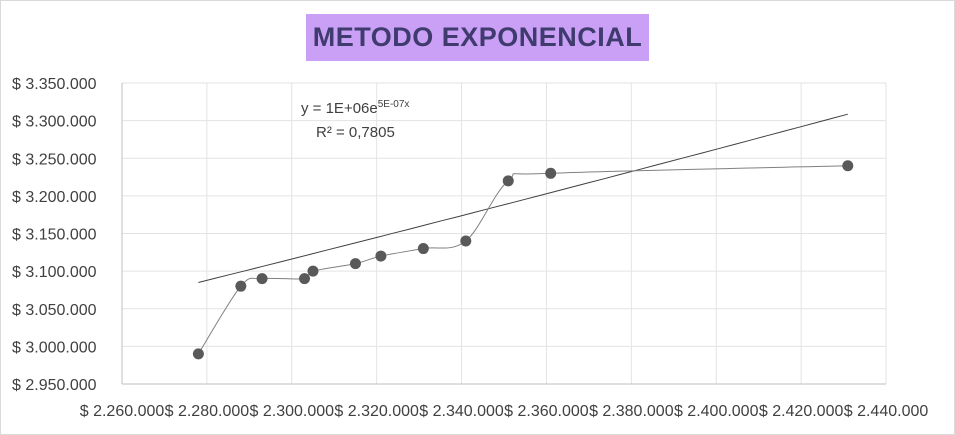 The width and height of the screenshot is (955, 435). What do you see at coordinates (122, 411) in the screenshot?
I see `x-tick-label: $ 2.260.000` at bounding box center [122, 411].